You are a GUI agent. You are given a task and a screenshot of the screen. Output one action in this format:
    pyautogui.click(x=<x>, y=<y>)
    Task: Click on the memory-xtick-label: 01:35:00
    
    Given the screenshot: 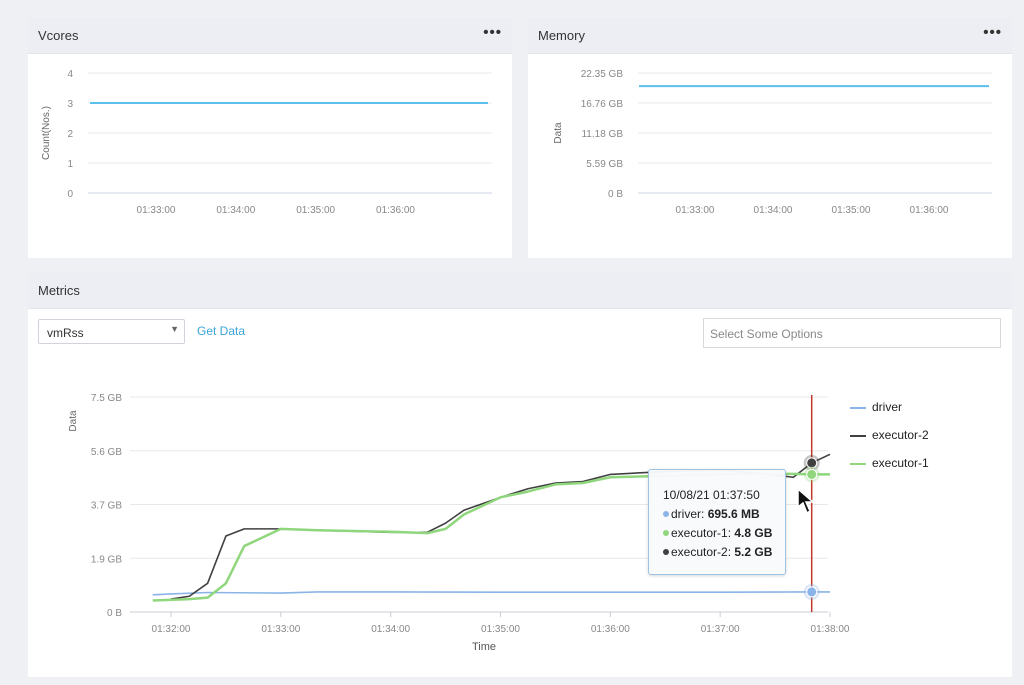 What is the action you would take?
    pyautogui.click(x=851, y=210)
    